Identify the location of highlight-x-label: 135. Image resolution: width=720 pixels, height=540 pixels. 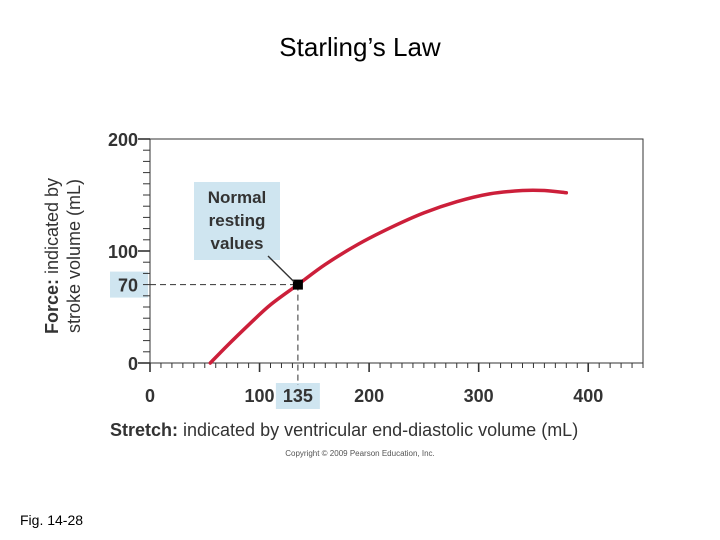
(298, 396).